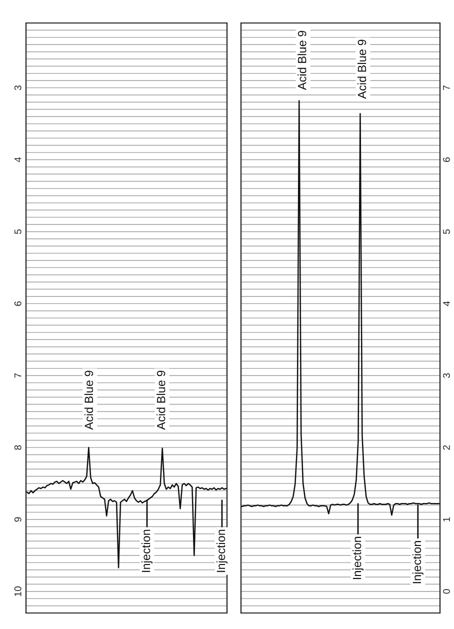 This screenshot has height=629, width=454. I want to click on y-tick-label: 8, so click(18, 447).